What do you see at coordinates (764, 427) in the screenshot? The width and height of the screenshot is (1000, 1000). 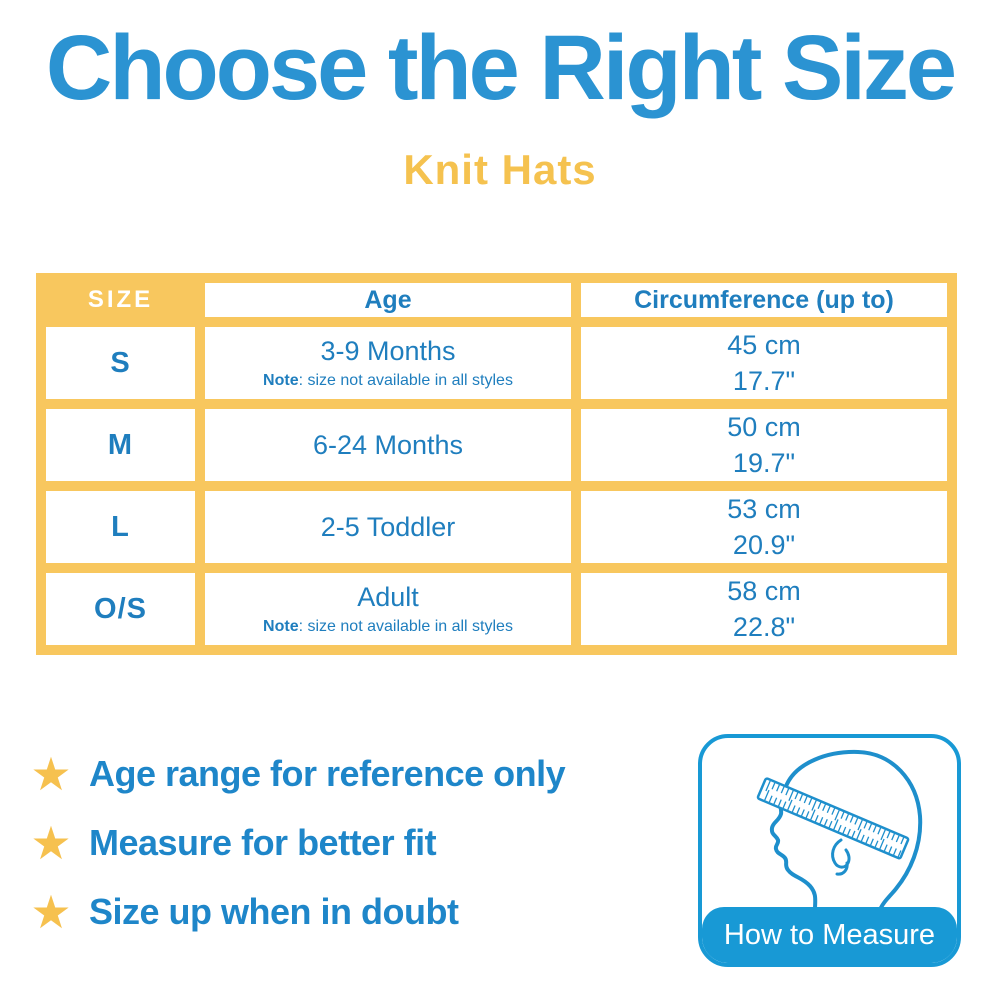 I see `circumference-cm: 50 cm` at bounding box center [764, 427].